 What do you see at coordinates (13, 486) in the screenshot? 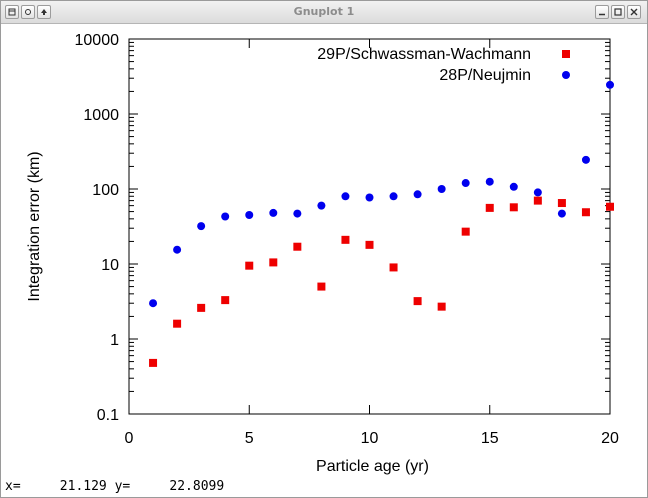
I see `status-x-label: x=` at bounding box center [13, 486].